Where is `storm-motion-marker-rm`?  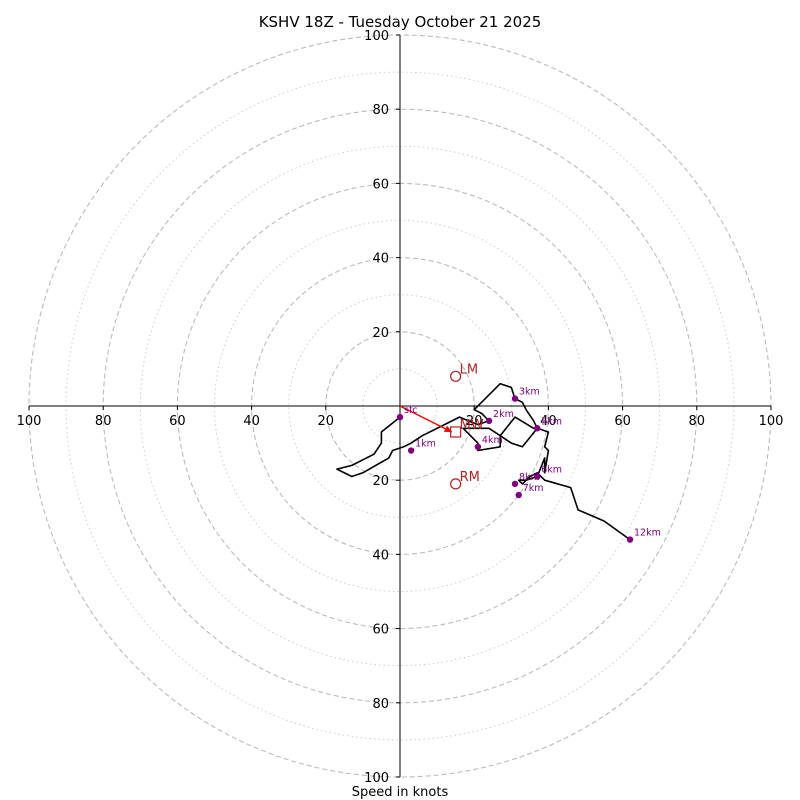 storm-motion-marker-rm is located at coordinates (456, 484).